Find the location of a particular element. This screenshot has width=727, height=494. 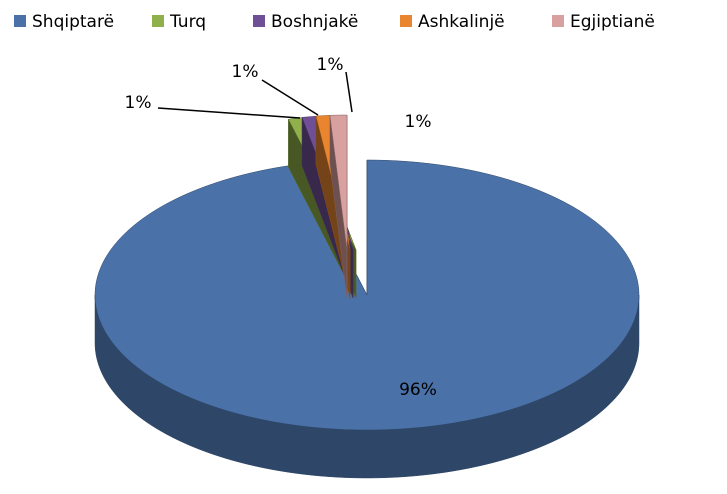

slice-part is located at coordinates (338, 182).